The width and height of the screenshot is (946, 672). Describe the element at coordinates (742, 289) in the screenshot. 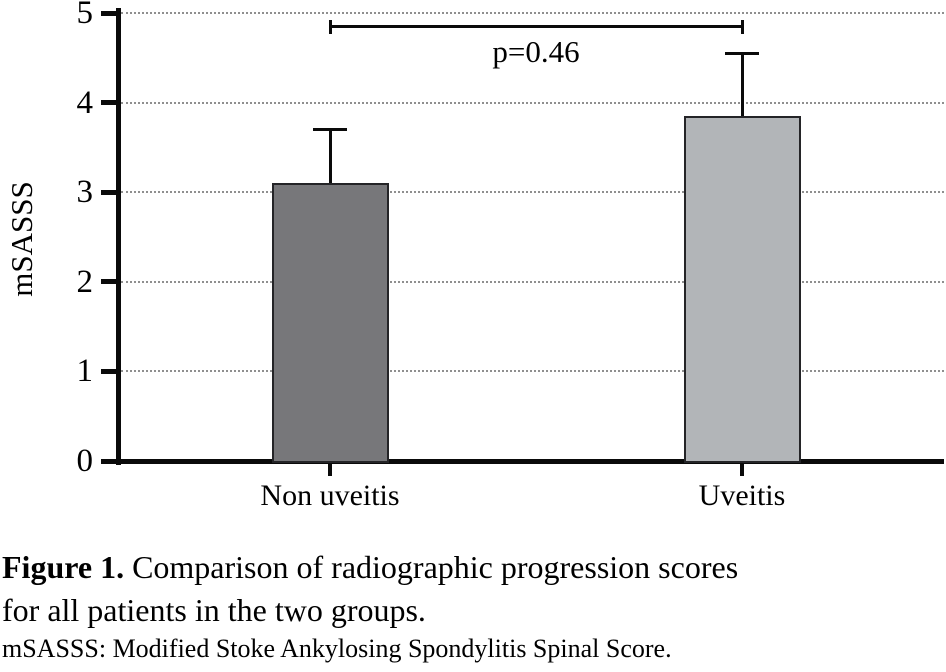

I see `bar-uveitis` at that location.